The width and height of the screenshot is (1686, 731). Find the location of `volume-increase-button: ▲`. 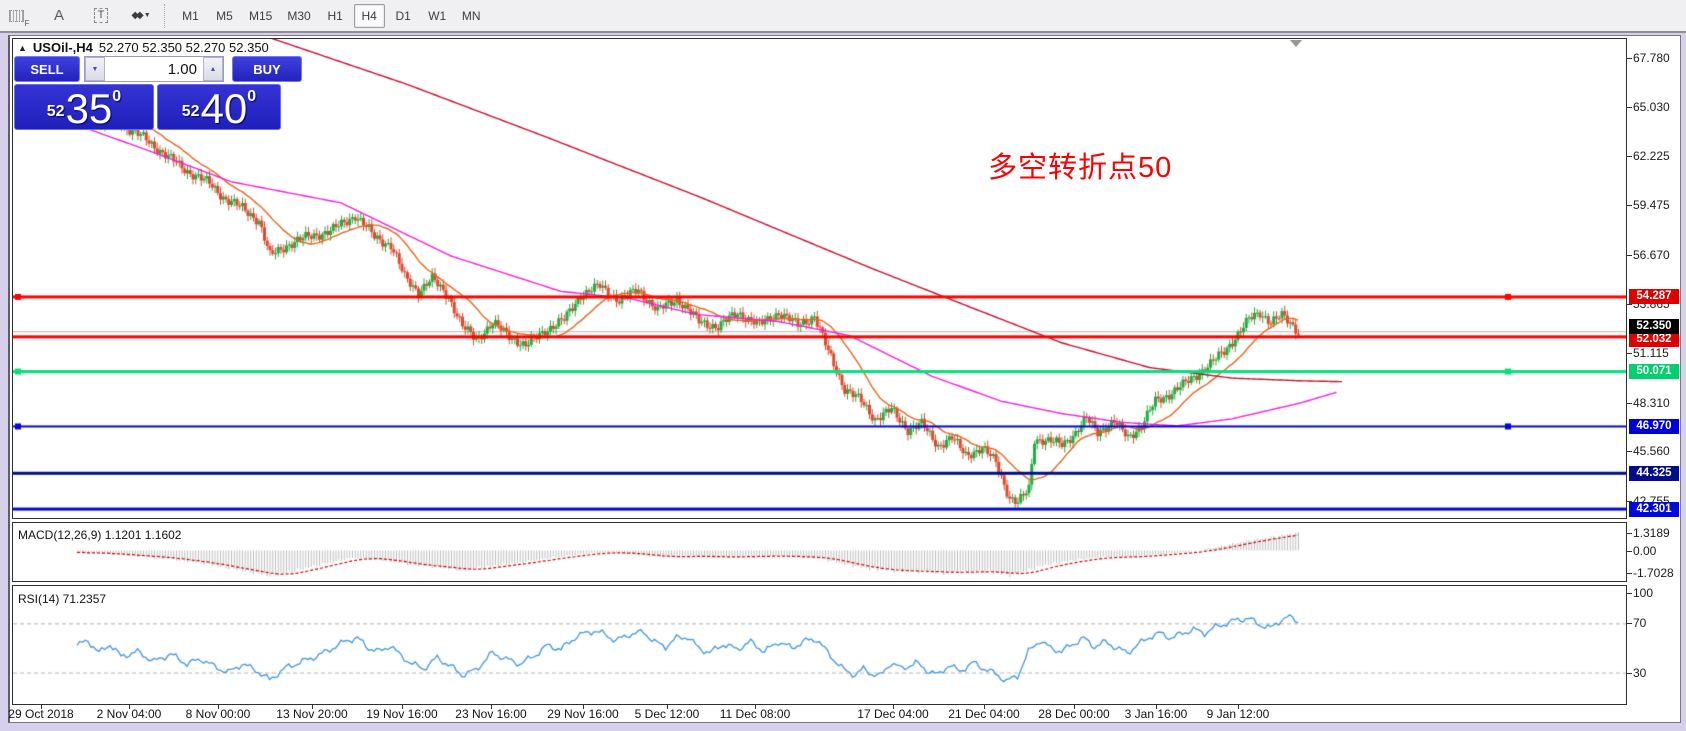

volume-increase-button: ▲ is located at coordinates (213, 69).